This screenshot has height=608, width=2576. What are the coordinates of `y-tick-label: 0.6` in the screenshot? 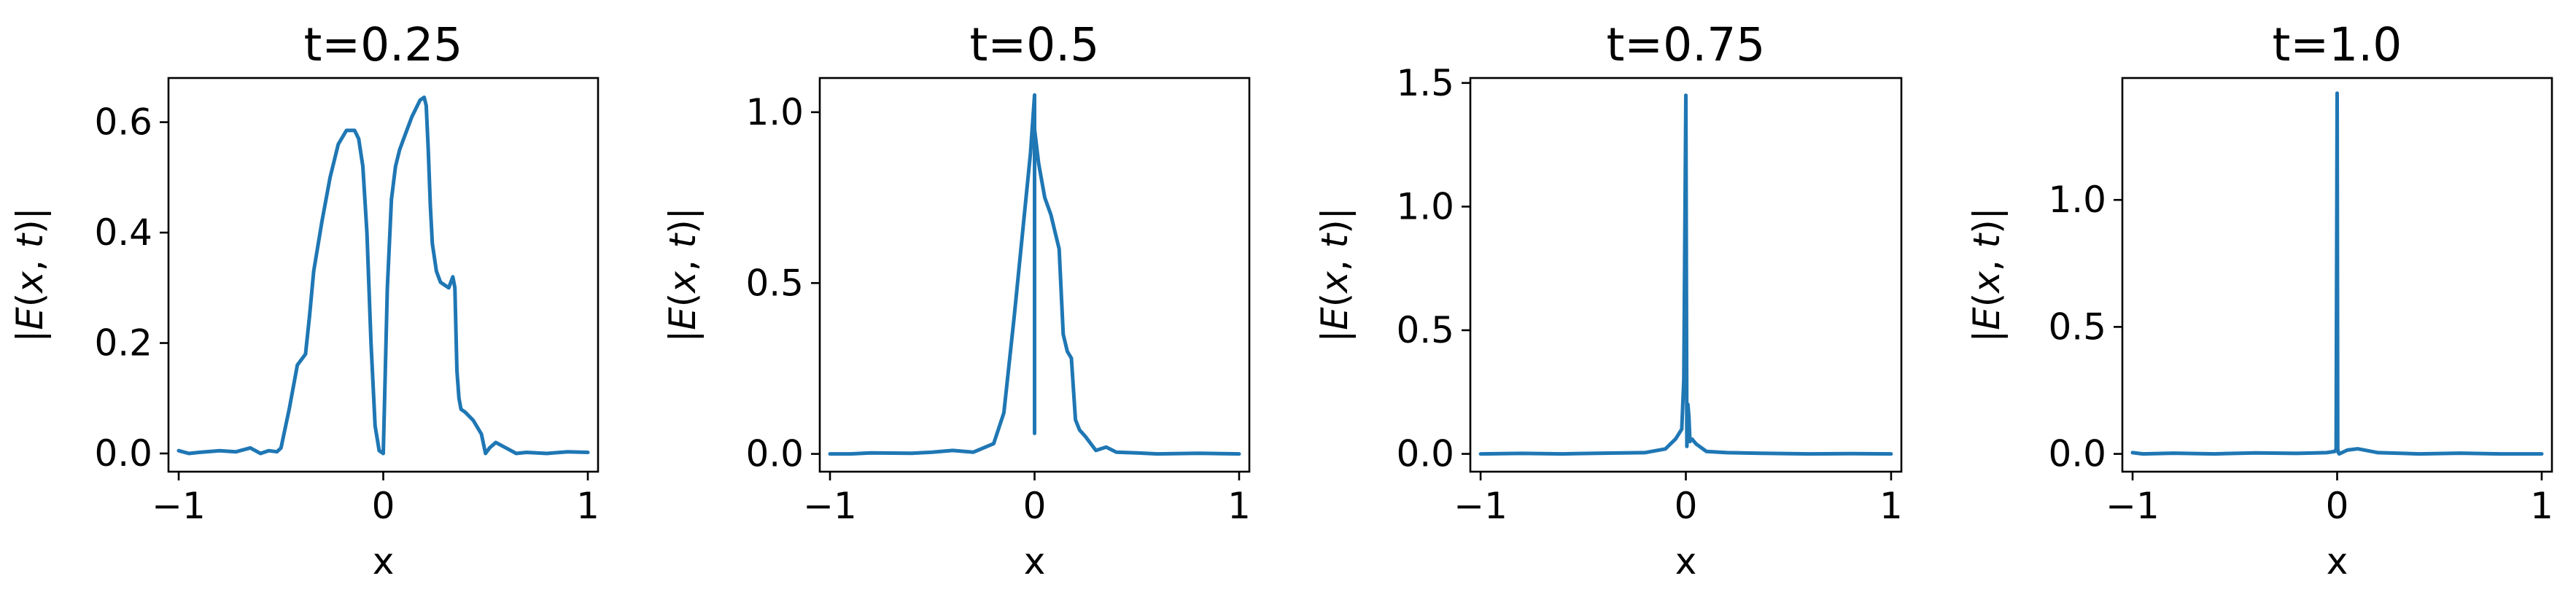 It's located at (123, 122).